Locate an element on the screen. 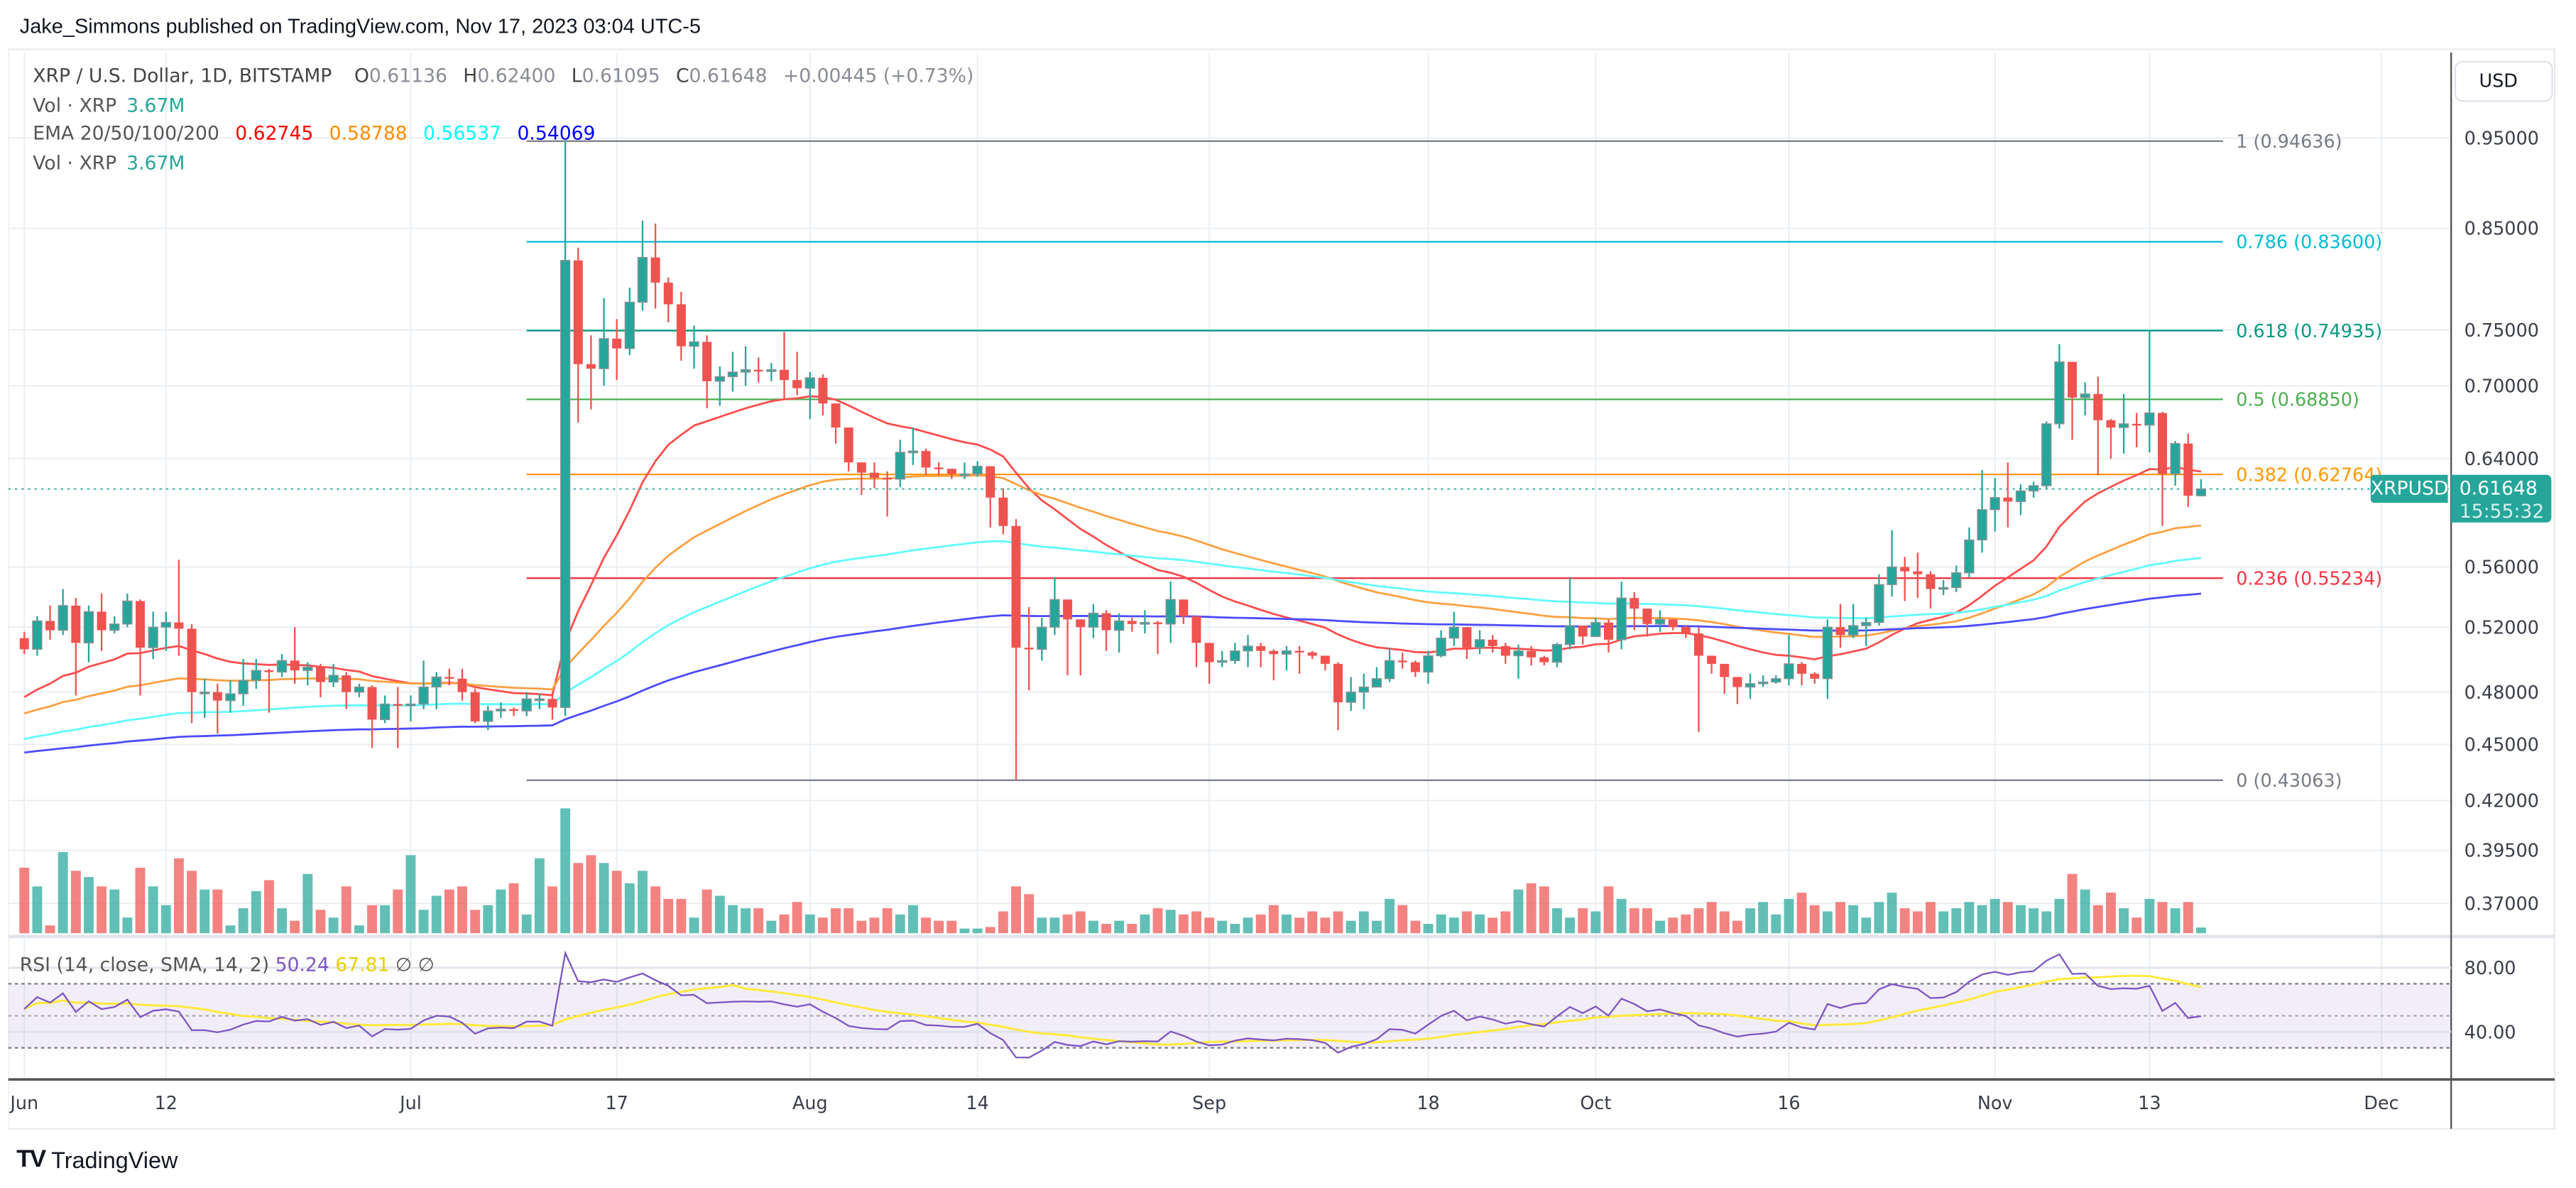 This screenshot has width=2576, height=1188. close-value: 0.61648 is located at coordinates (728, 75).